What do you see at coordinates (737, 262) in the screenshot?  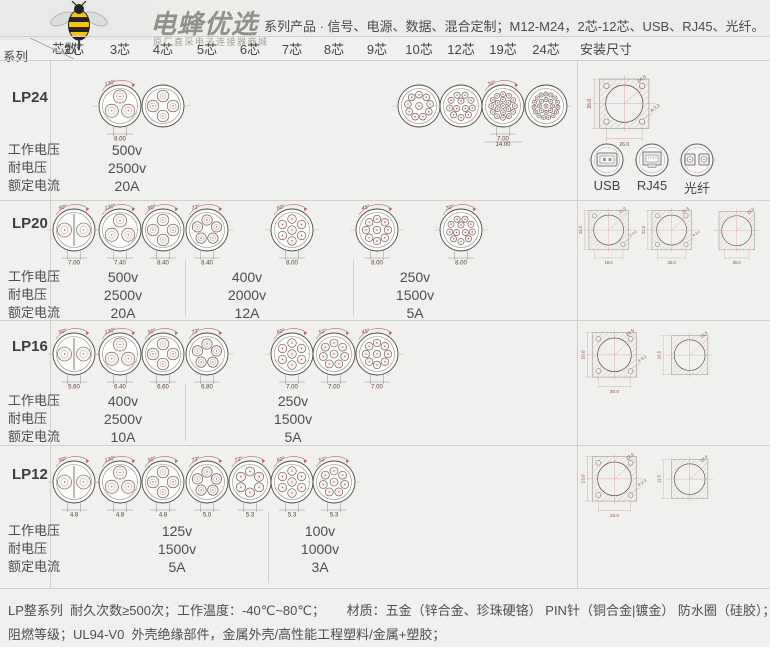 I see `svg-text: 20.0` at bounding box center [737, 262].